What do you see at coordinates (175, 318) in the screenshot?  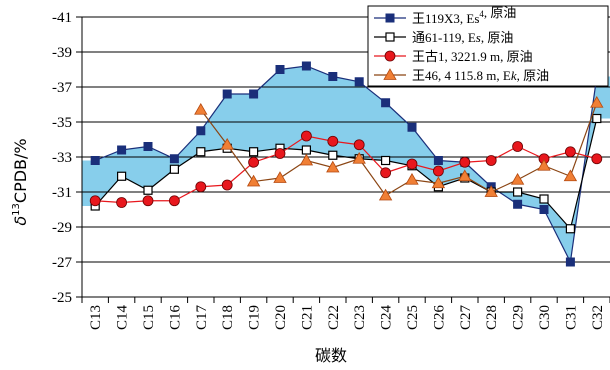 I see `x-tick-label: C16` at bounding box center [175, 318].